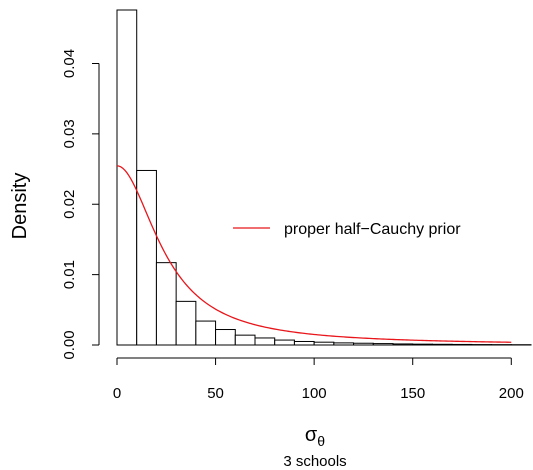 Image resolution: width=533 pixels, height=470 pixels. What do you see at coordinates (412, 393) in the screenshot?
I see `x-tick-label: 150` at bounding box center [412, 393].